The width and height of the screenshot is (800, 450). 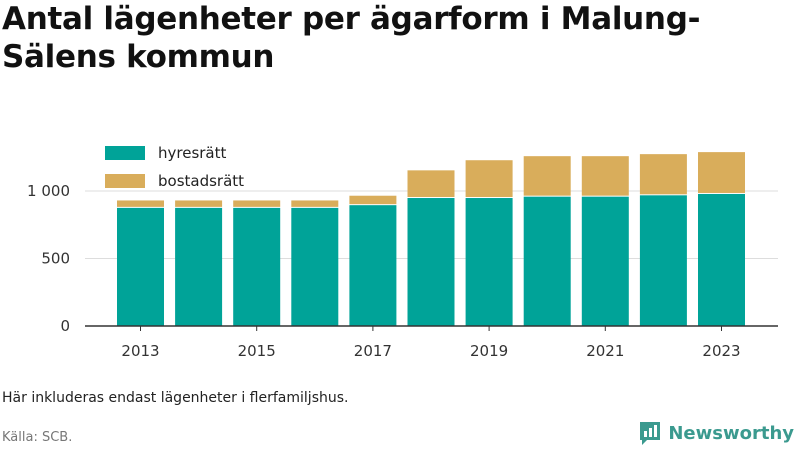 What do you see at coordinates (48, 191) in the screenshot?
I see `y-tick-label: 1 000` at bounding box center [48, 191].